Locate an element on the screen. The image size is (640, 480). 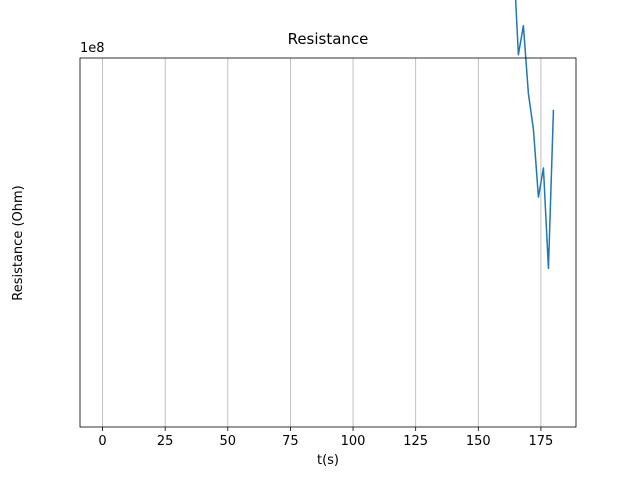
x-tick-label: 150 is located at coordinates (478, 441).